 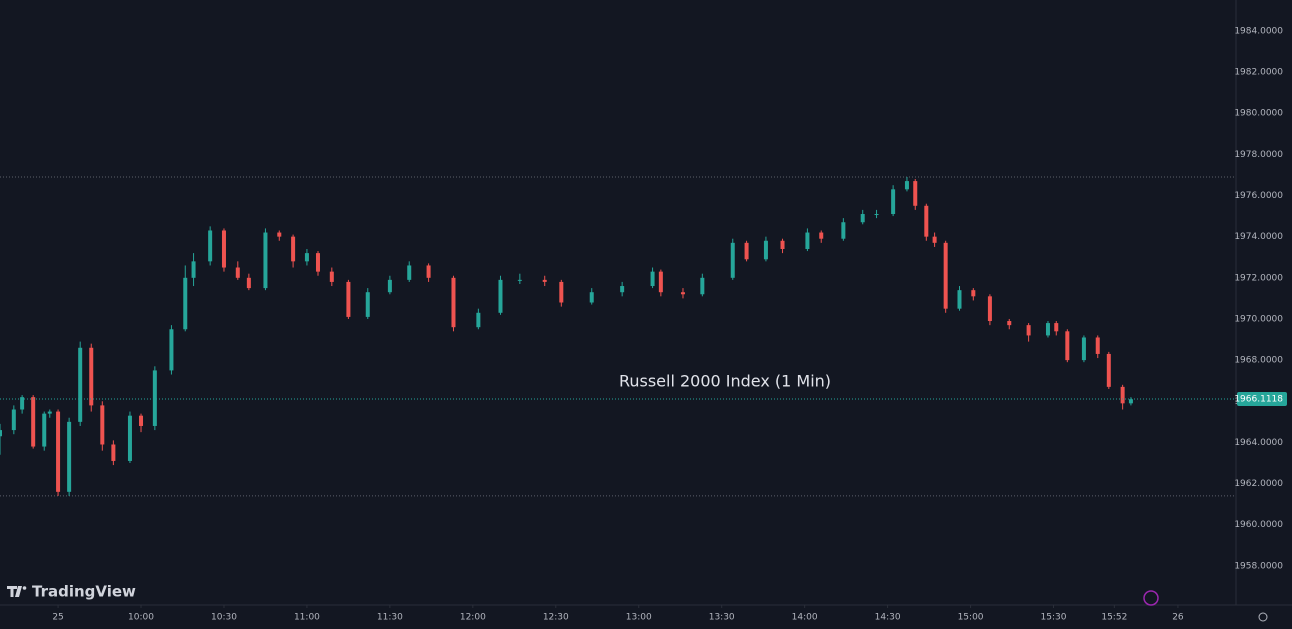 I want to click on x-tick-label: 14:30, so click(x=888, y=618).